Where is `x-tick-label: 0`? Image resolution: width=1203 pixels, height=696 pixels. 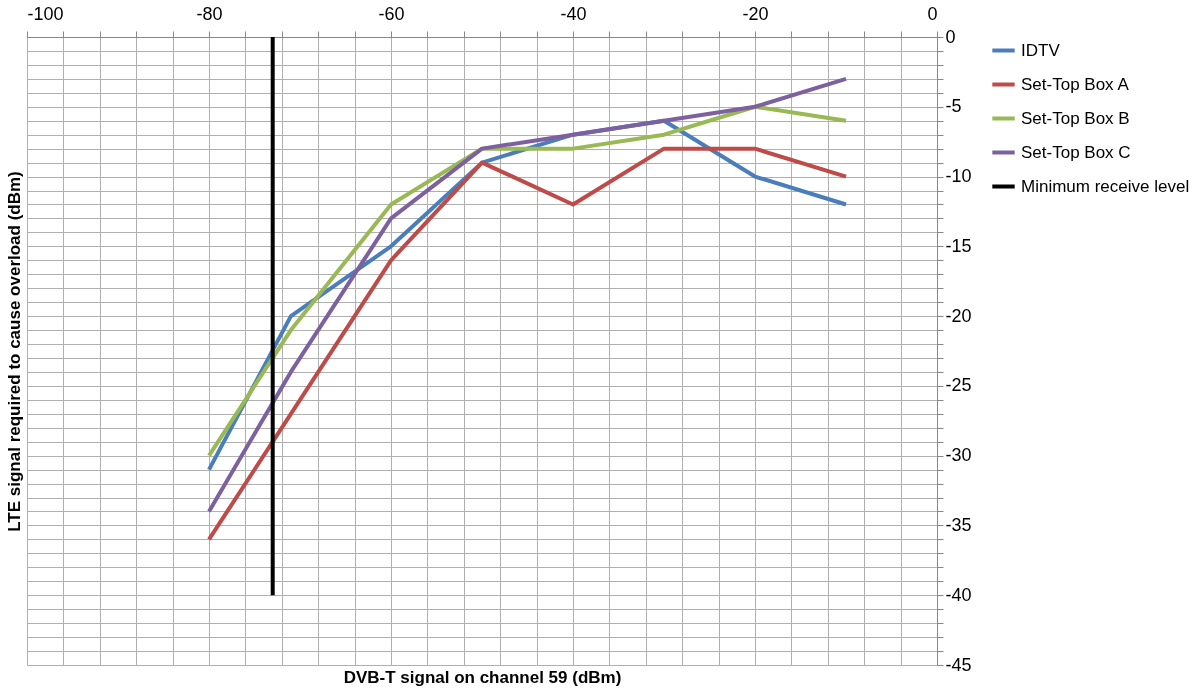
x-tick-label: 0 is located at coordinates (932, 13).